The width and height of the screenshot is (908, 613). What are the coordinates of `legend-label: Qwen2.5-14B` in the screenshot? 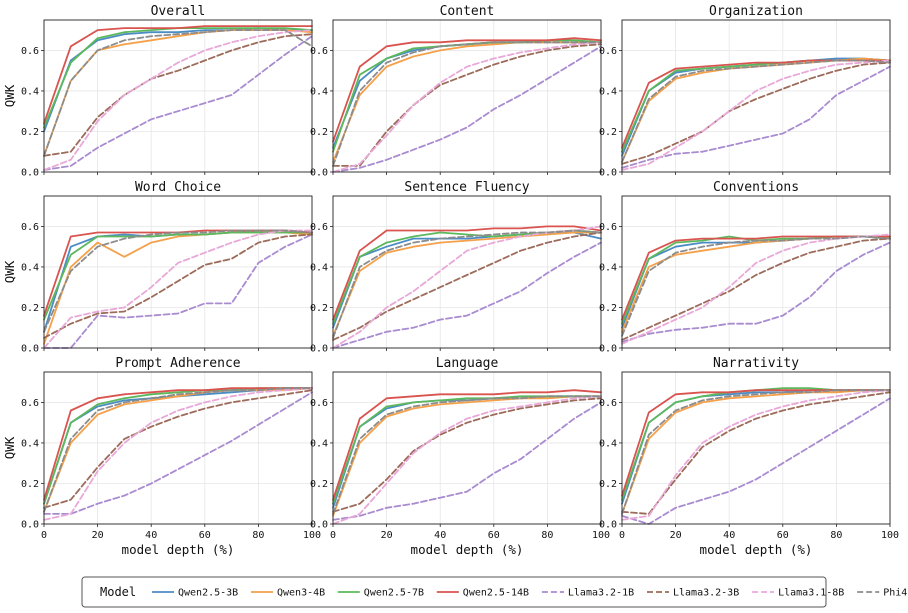 It's located at (496, 593).